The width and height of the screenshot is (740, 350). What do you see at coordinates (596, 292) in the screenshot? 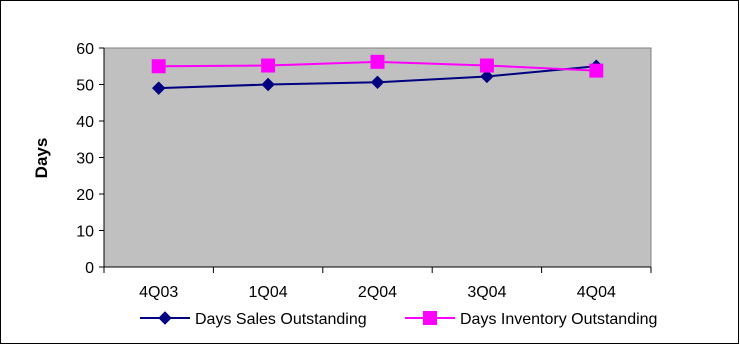
I see `x-tick-label: 4Q04` at bounding box center [596, 292].